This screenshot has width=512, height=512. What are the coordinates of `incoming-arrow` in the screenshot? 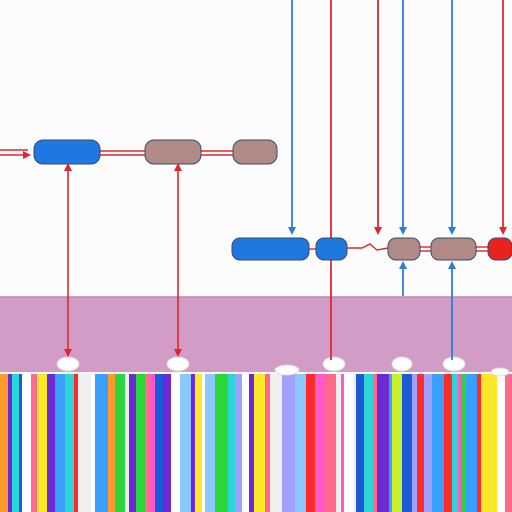 It's located at (15, 154).